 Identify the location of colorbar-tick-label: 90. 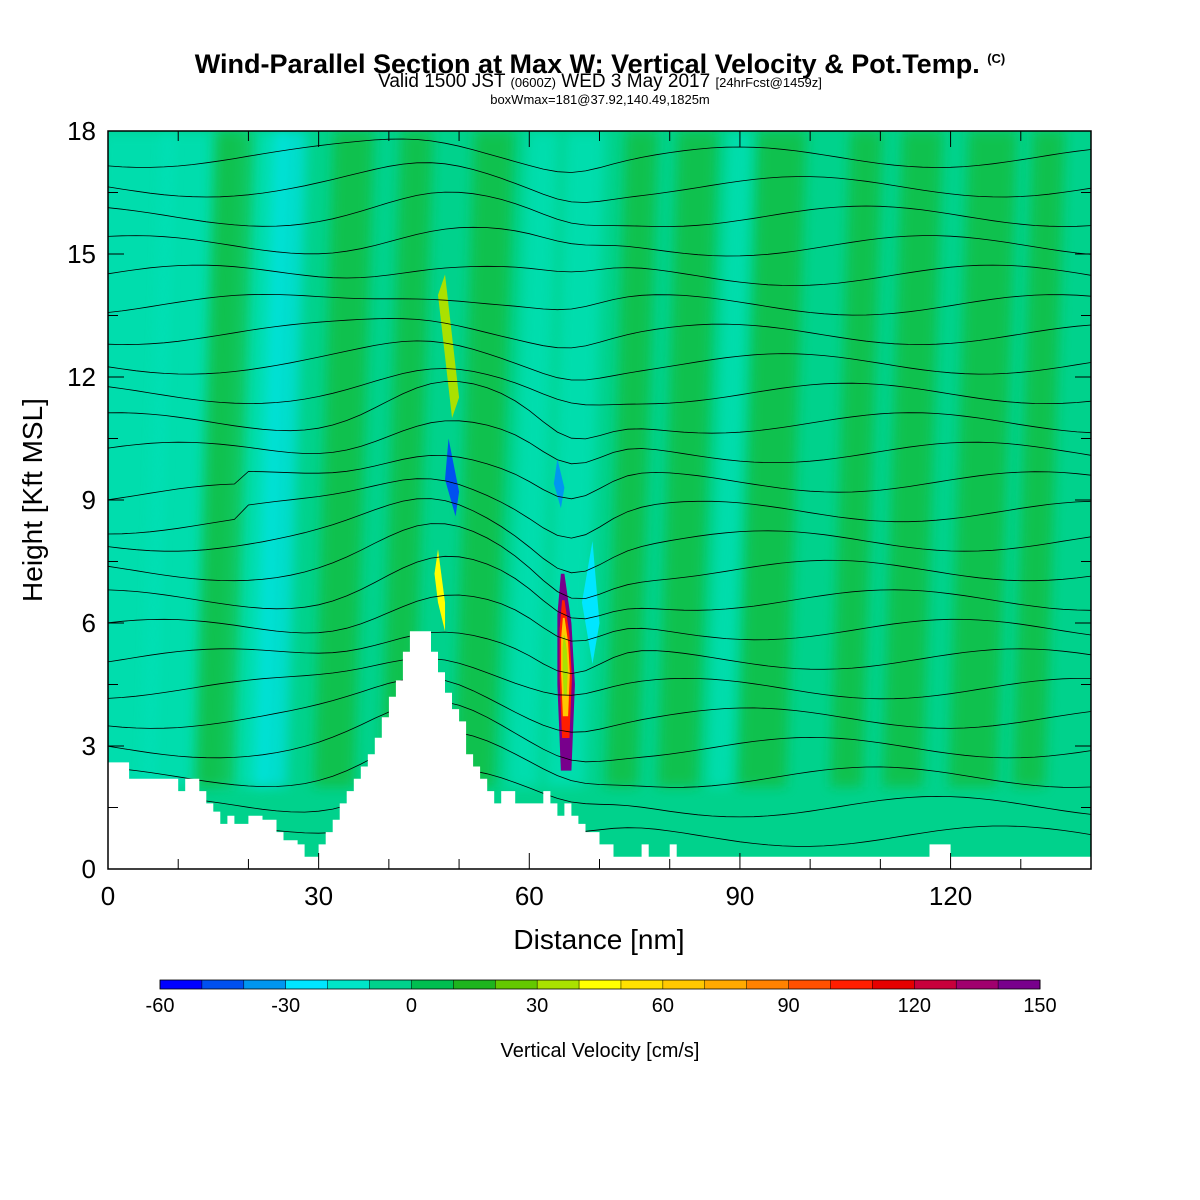
(788, 1006).